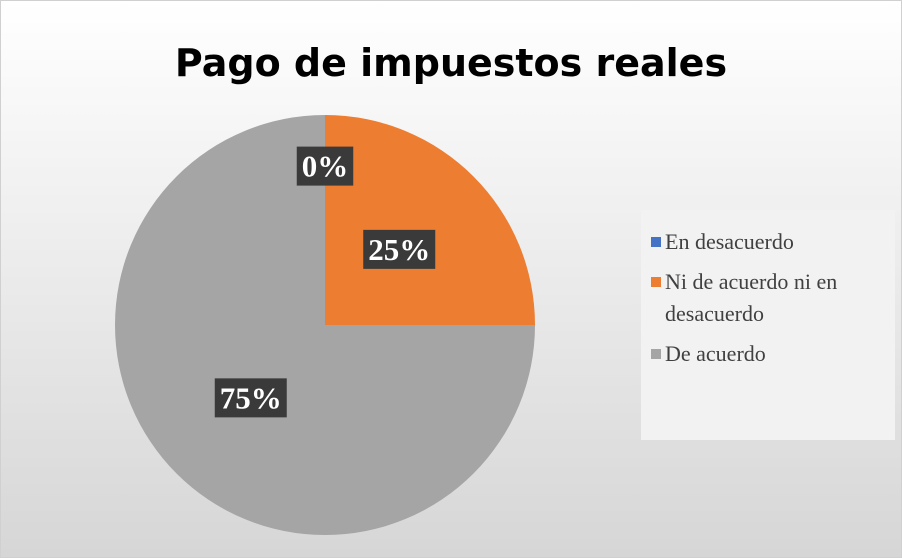 The width and height of the screenshot is (902, 558). What do you see at coordinates (729, 241) in the screenshot?
I see `legend-label: En desacuerdo` at bounding box center [729, 241].